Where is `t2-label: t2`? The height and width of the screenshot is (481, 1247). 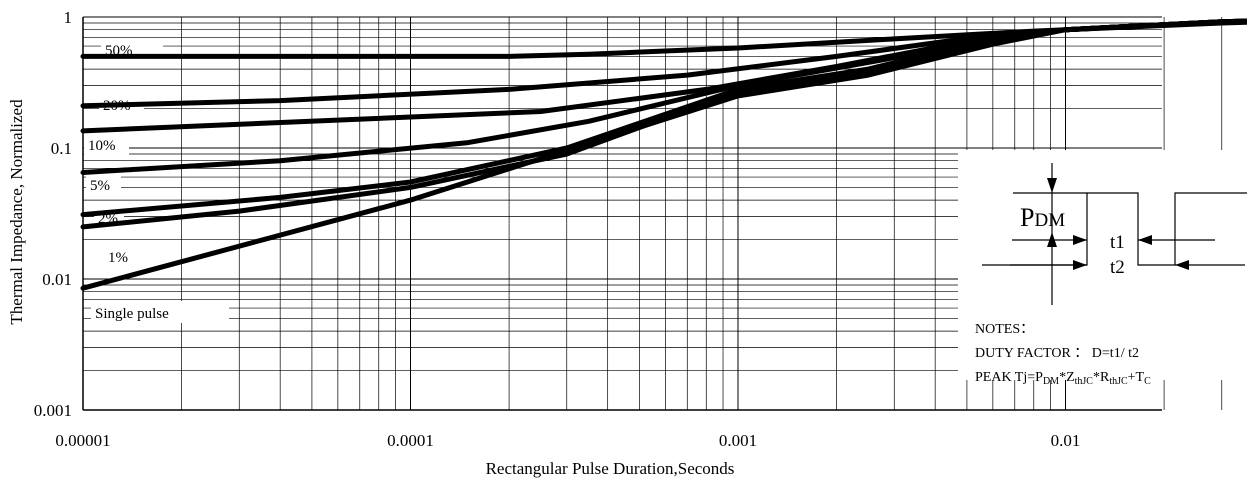
t2-label: t2 is located at coordinates (1117, 267).